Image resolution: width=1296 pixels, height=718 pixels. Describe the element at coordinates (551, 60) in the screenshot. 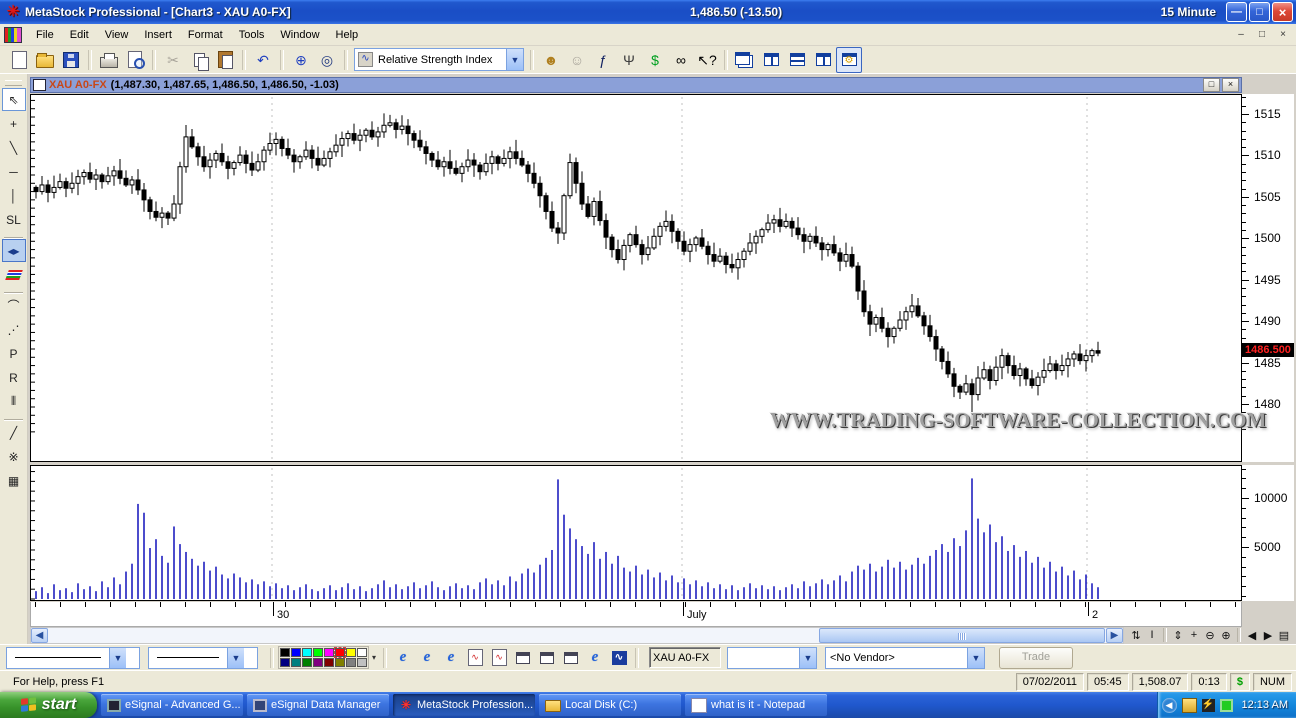

I see `security-manager-button: ☻` at that location.